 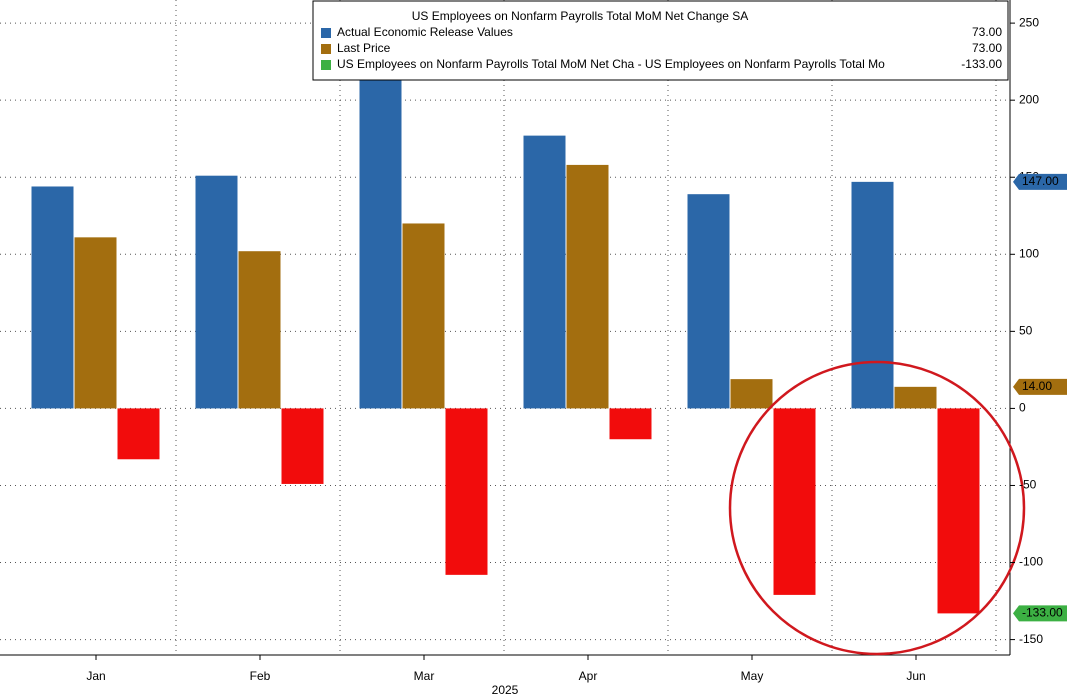 What do you see at coordinates (981, 64) in the screenshot?
I see `legend-value: -133.00` at bounding box center [981, 64].